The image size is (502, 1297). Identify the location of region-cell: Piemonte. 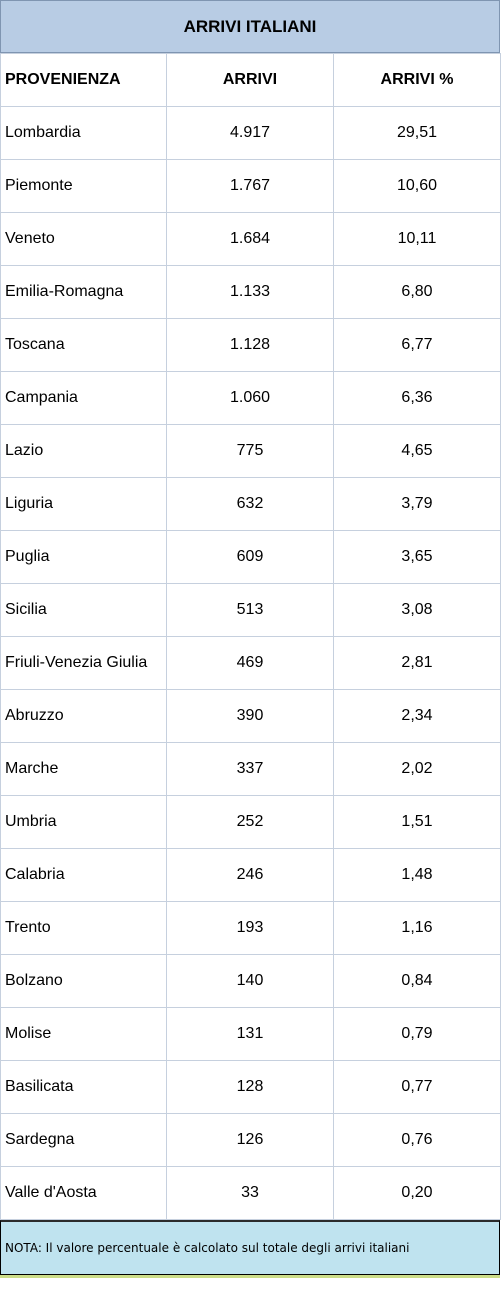
(83, 186).